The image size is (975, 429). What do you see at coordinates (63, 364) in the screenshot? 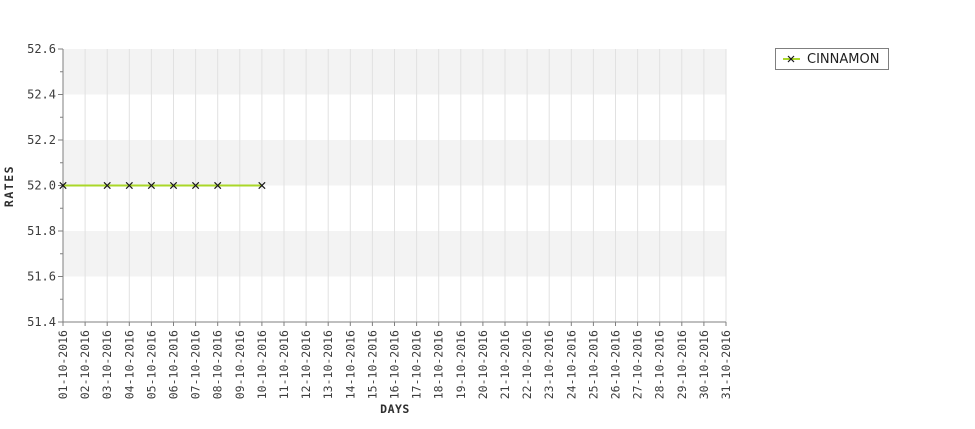
I see `x-tick-label: 01-10-2016` at bounding box center [63, 364].